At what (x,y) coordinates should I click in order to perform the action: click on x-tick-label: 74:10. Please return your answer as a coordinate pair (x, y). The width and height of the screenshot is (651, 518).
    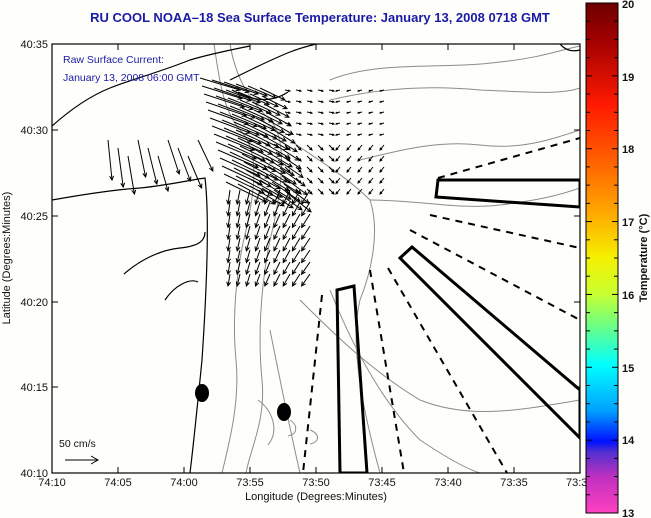
    Looking at the image, I should click on (52, 483).